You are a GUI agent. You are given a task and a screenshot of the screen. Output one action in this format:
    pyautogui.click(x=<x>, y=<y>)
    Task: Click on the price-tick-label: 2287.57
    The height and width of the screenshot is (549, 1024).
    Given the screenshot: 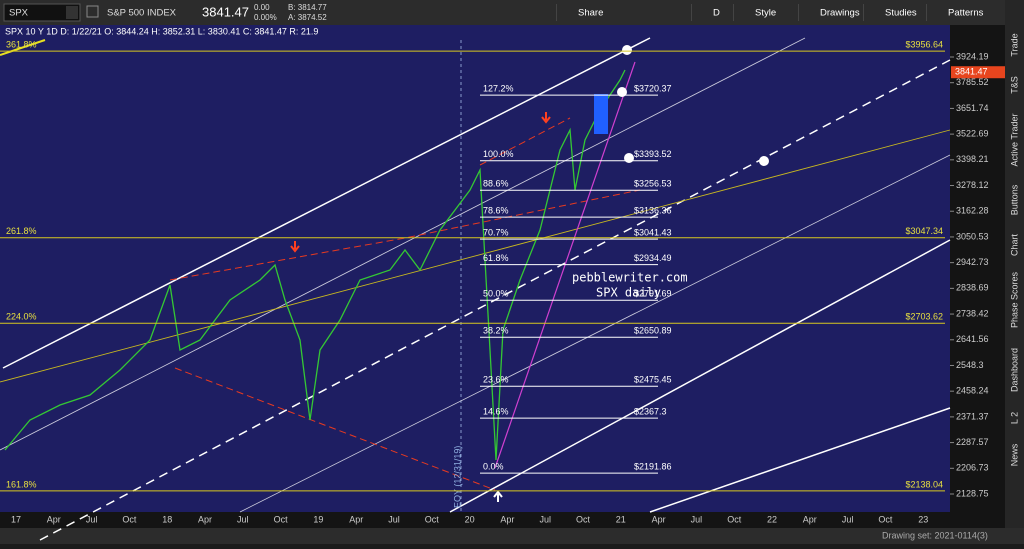 What is the action you would take?
    pyautogui.click(x=972, y=442)
    